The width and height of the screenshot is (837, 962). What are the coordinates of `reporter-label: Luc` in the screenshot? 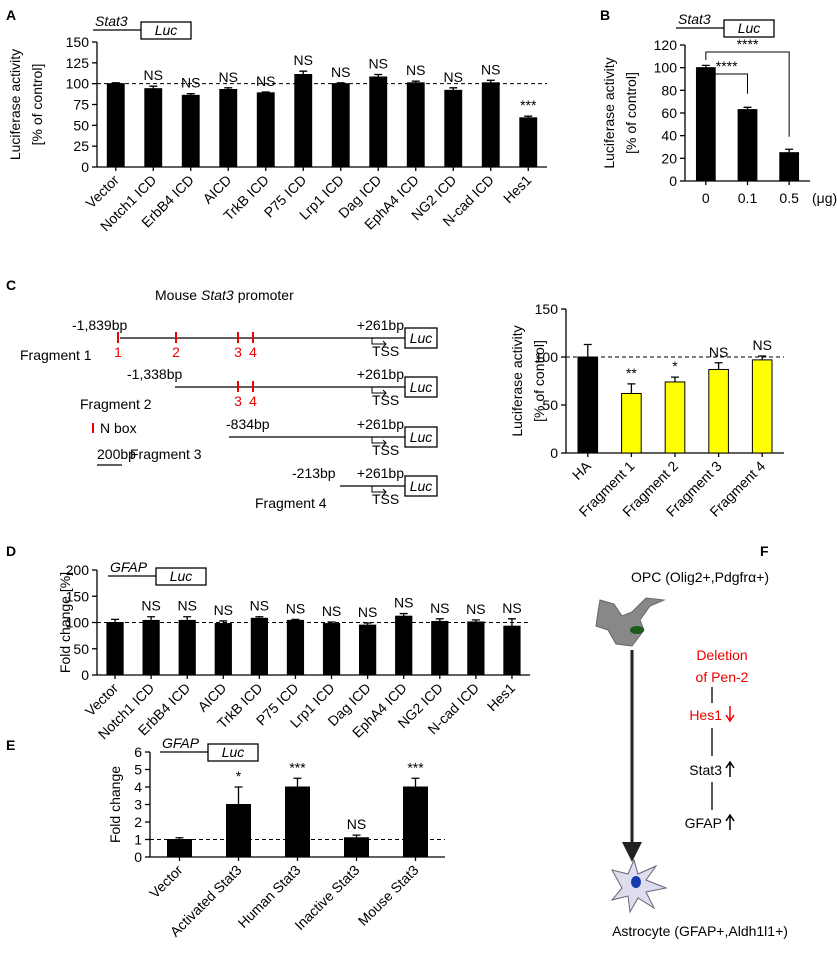 It's located at (421, 387).